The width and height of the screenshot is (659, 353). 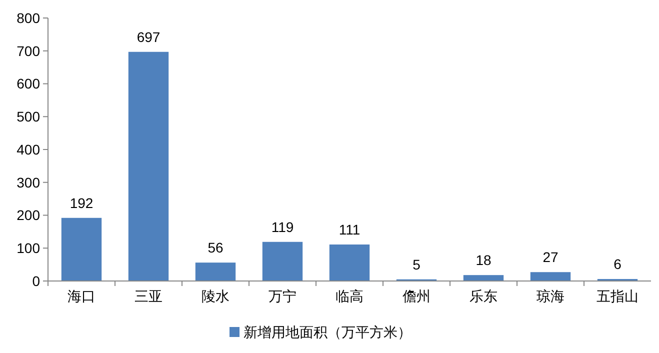 I want to click on data-label: 6, so click(x=618, y=264).